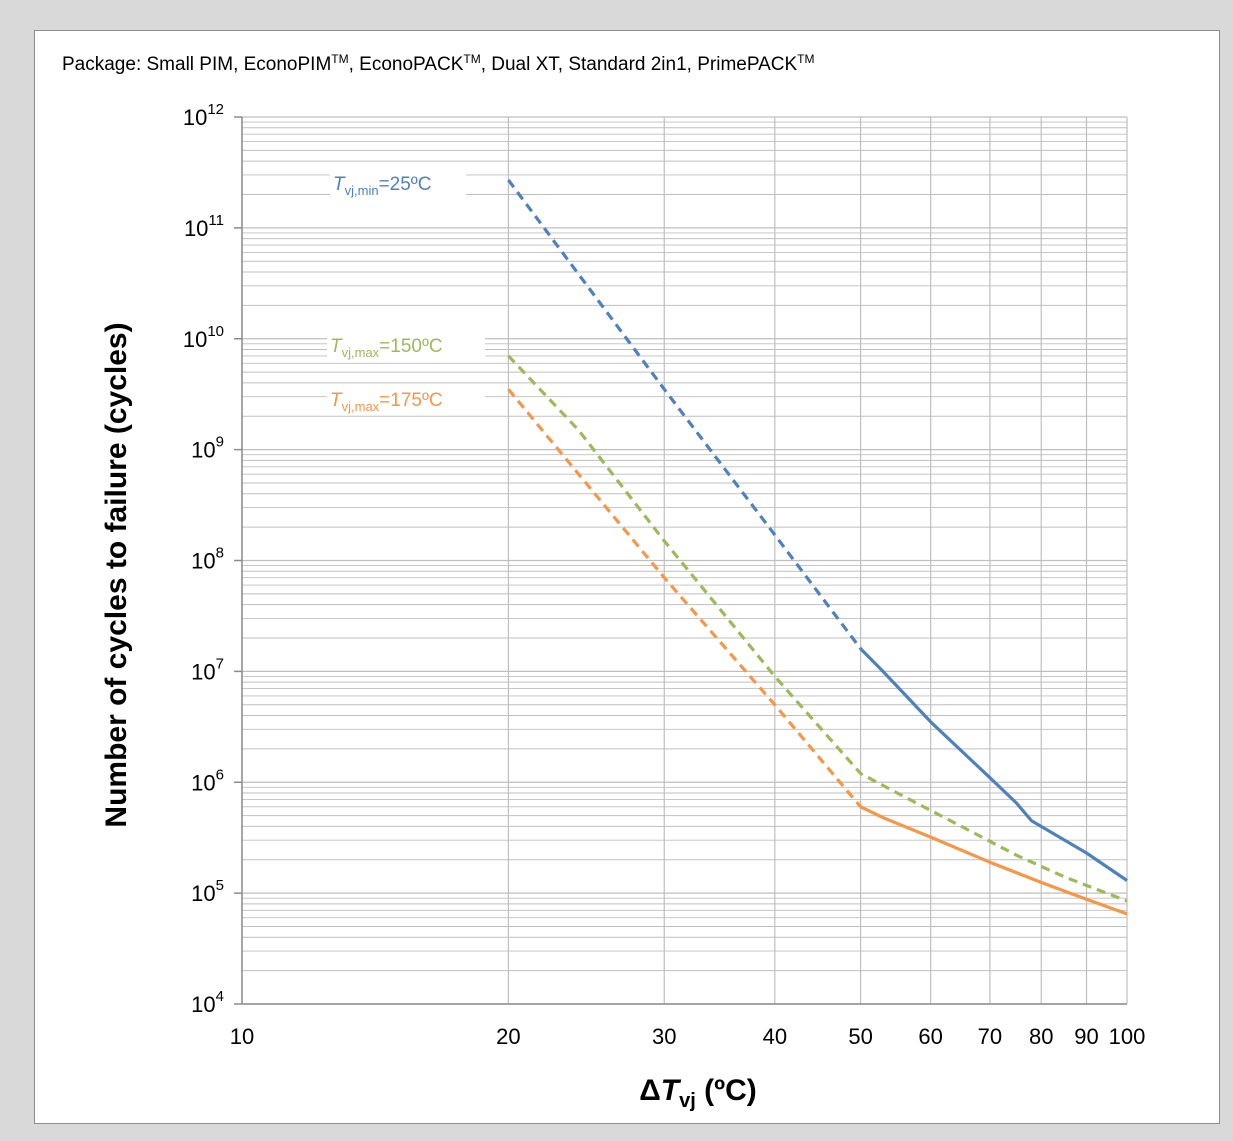 This screenshot has width=1233, height=1141. Describe the element at coordinates (386, 402) in the screenshot. I see `series-label-tmax175: Tvj,max=175ºC` at that location.